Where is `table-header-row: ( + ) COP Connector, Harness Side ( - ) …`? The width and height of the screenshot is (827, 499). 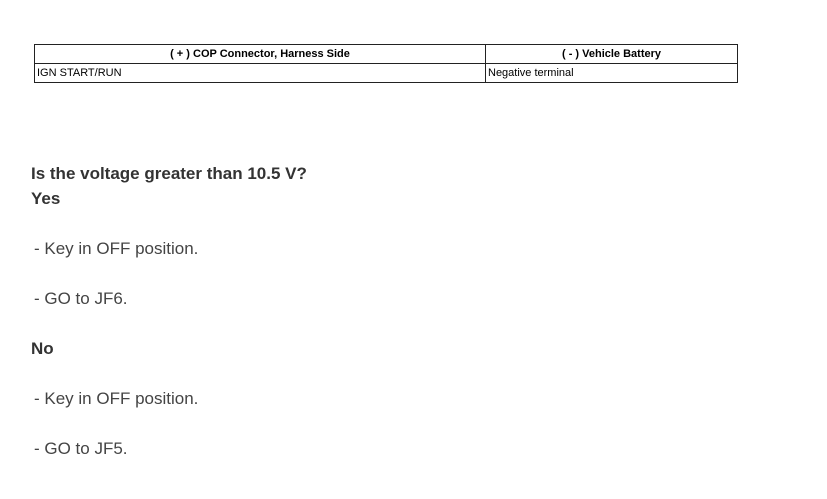
table-header-row: ( + ) COP Connector, Harness Side ( - ) … is located at coordinates (386, 54).